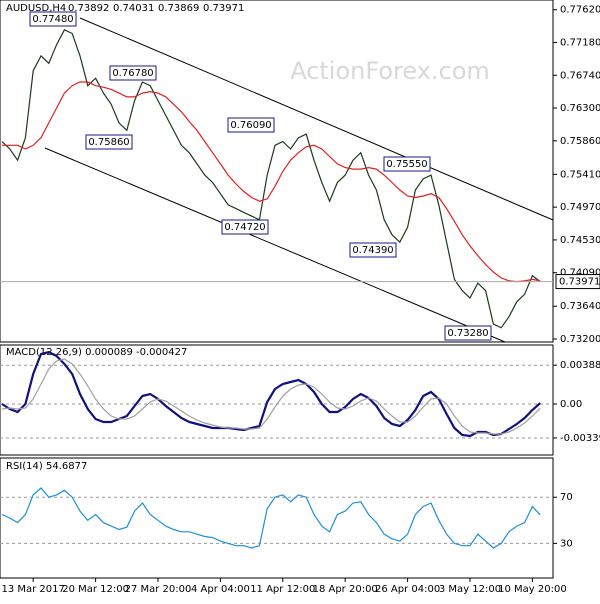 This screenshot has height=604, width=600. What do you see at coordinates (220, 589) in the screenshot?
I see `x-tick-label: 4 Apr 04:00` at bounding box center [220, 589].